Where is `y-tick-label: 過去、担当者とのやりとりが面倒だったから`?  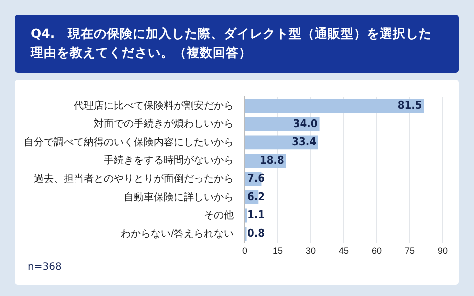
y-tick-label: 過去、担当者とのやりとりが面倒だったから is located at coordinates (134, 178).